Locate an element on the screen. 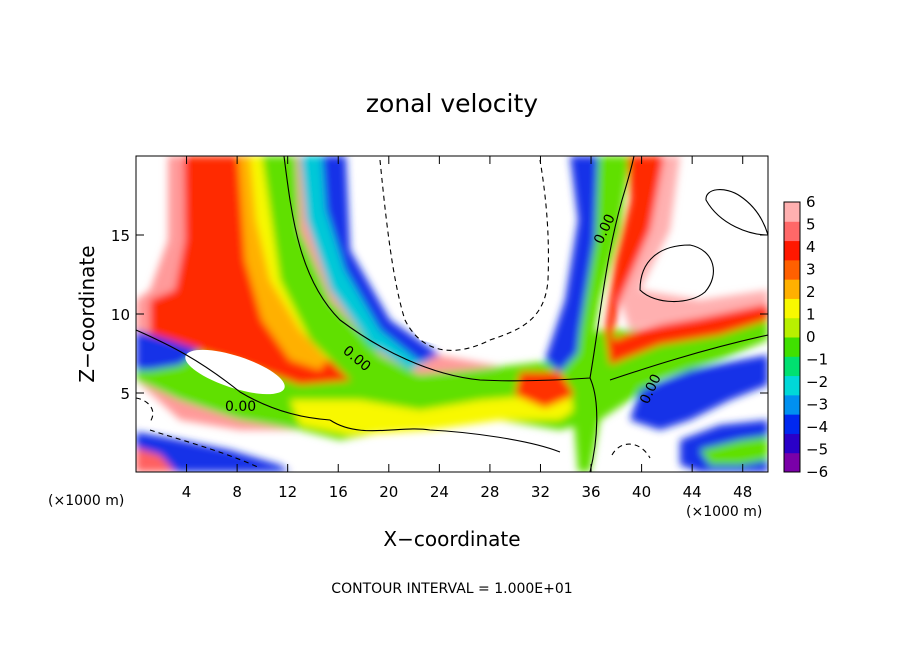 The height and width of the screenshot is (654, 904). colorbar-label: 4 is located at coordinates (811, 247).